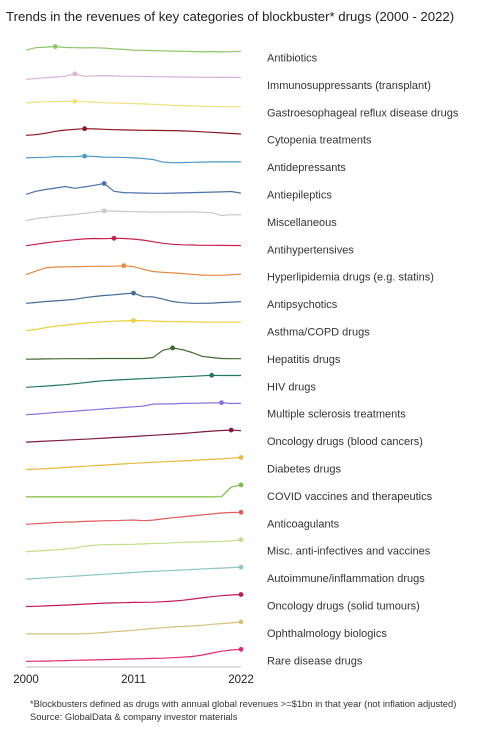 This screenshot has height=733, width=504. I want to click on series-miscellaneous-peak-marker, so click(104, 211).